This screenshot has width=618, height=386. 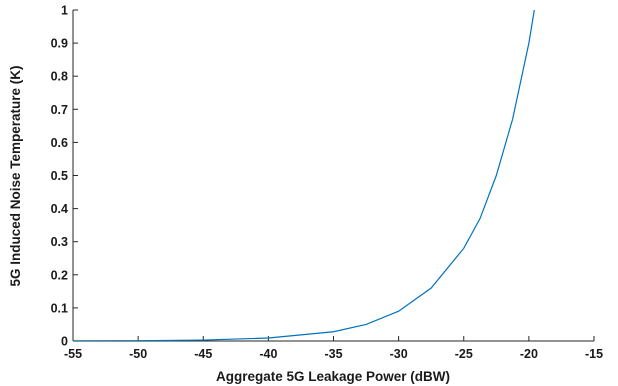 I want to click on x-tick-label: -40, so click(x=268, y=354).